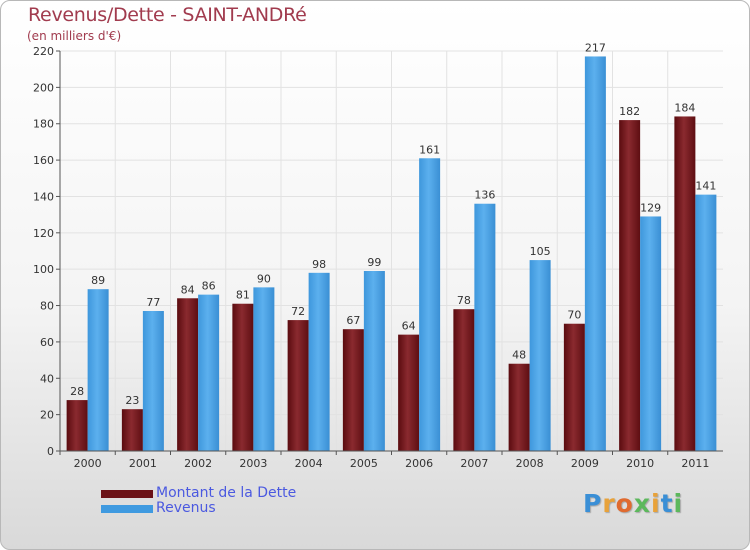 The height and width of the screenshot is (550, 750). I want to click on x-tick-label-2008: 2008, so click(530, 463).